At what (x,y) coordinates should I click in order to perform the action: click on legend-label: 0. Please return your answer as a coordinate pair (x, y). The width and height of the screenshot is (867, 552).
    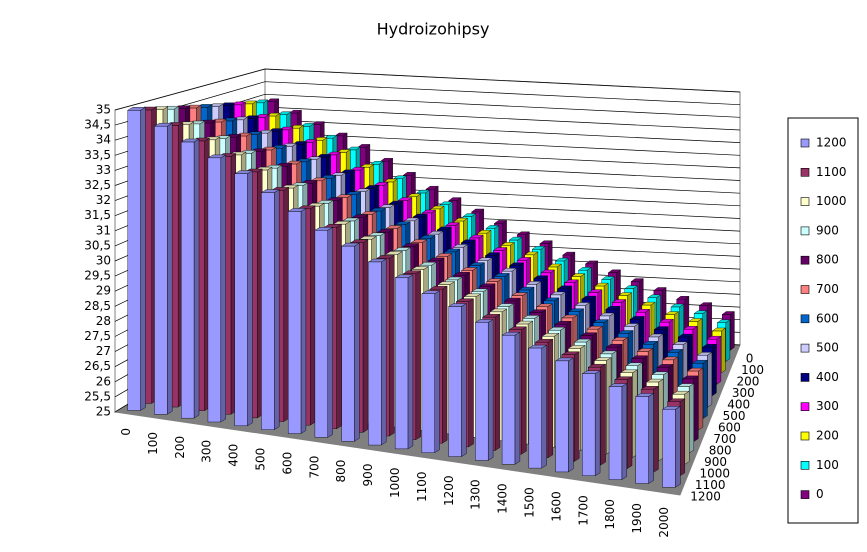
    Looking at the image, I should click on (820, 494).